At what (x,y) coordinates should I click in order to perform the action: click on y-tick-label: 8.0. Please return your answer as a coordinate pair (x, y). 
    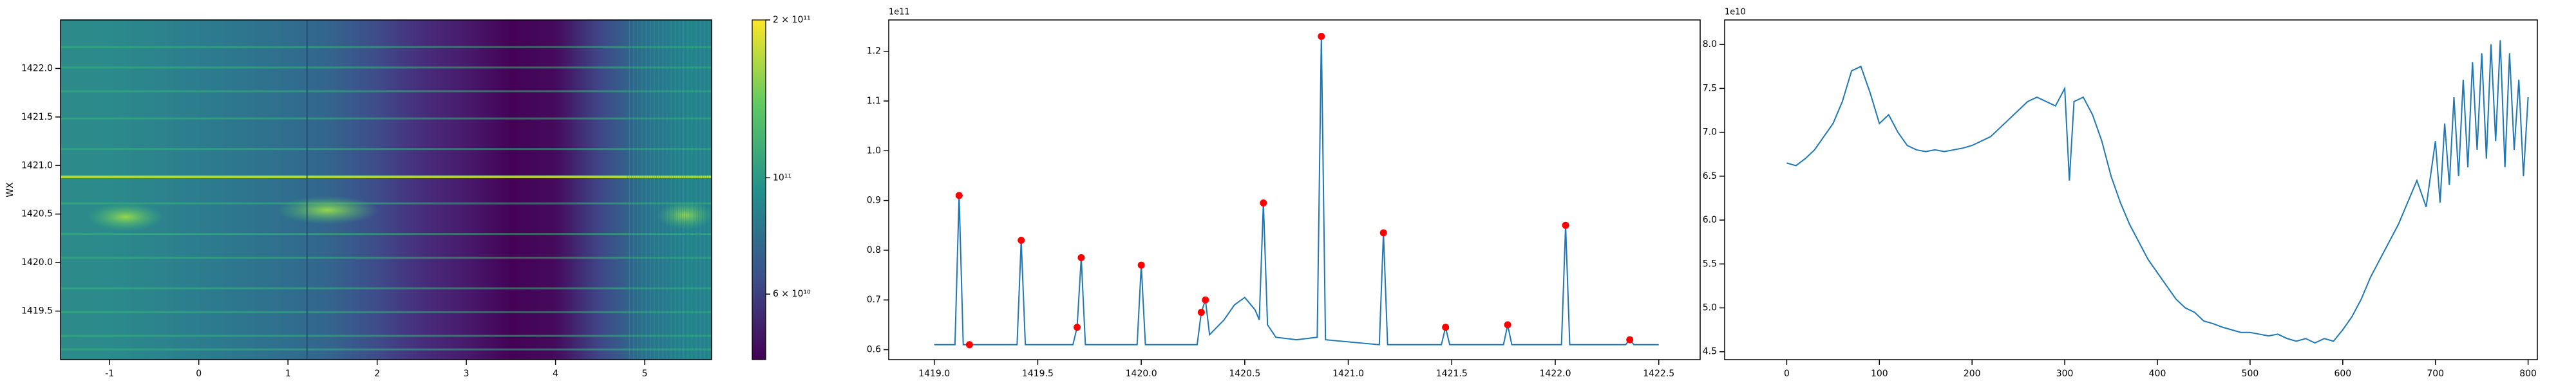
    Looking at the image, I should click on (1710, 44).